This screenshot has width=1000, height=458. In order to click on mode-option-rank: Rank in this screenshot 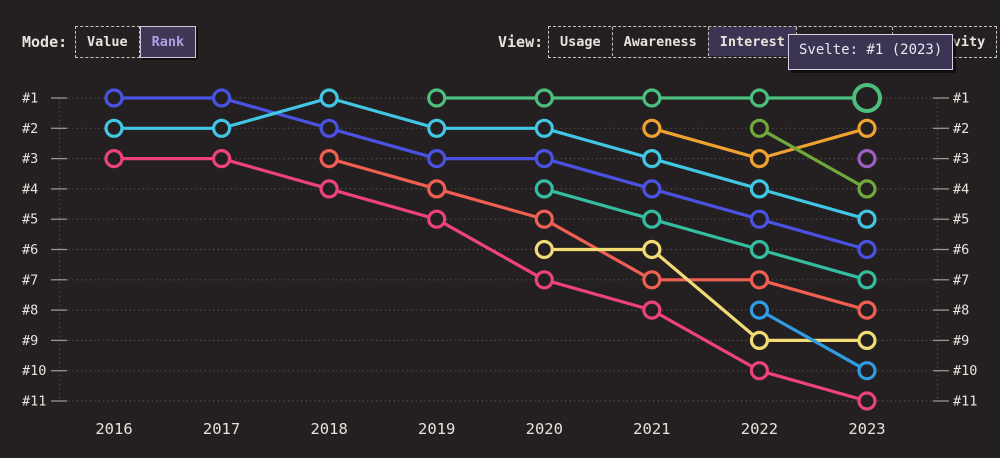, I will do `click(168, 42)`.